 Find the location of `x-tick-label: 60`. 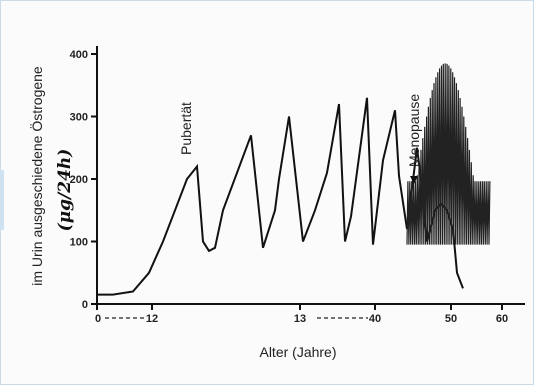

x-tick-label: 60 is located at coordinates (502, 319).